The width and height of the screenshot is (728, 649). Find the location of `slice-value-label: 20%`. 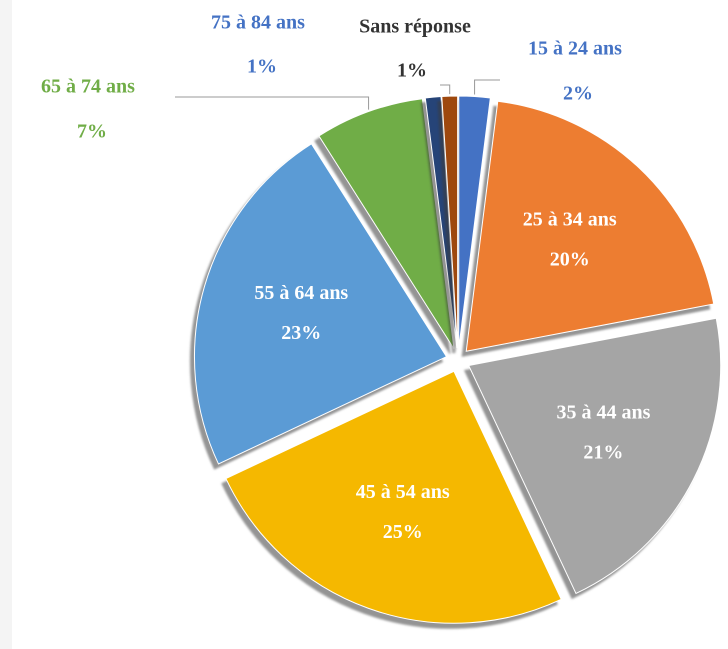

slice-value-label: 20% is located at coordinates (570, 260).